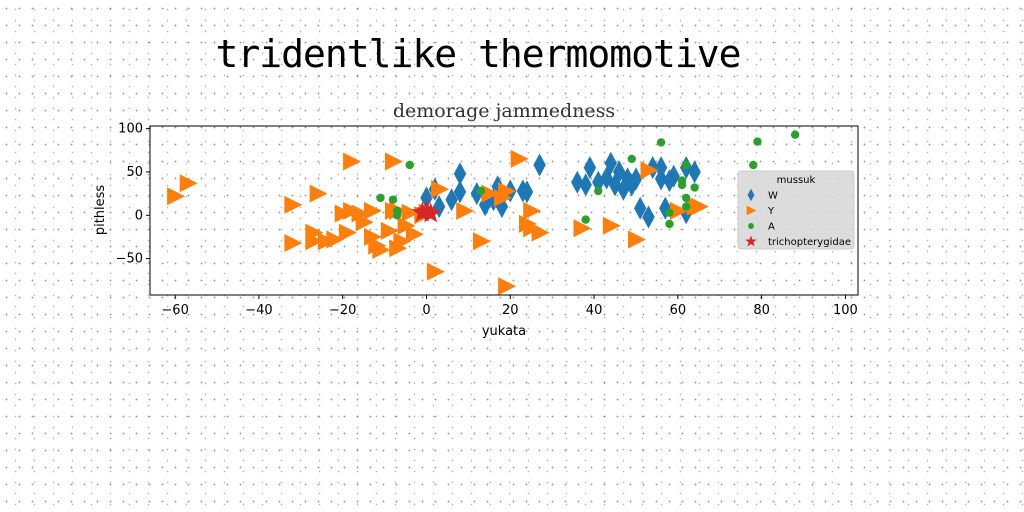 The height and width of the screenshot is (512, 1024). I want to click on x-tick-label-0: −60, so click(174, 310).